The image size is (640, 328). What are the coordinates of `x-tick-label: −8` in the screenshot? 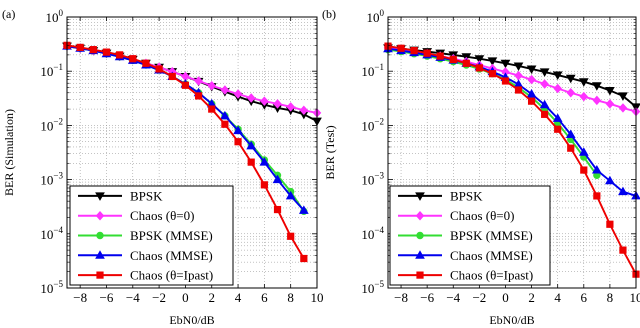 It's located at (401, 297).